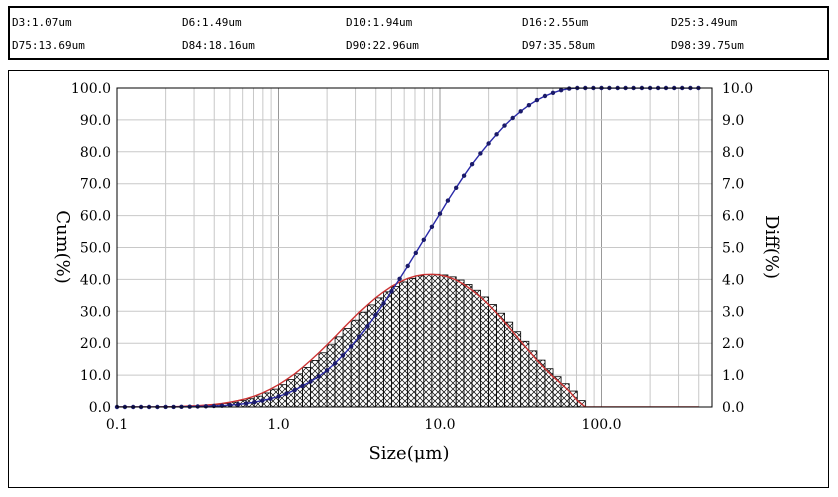 This screenshot has width=838, height=497. I want to click on right-tick-label: 2.0, so click(733, 344).